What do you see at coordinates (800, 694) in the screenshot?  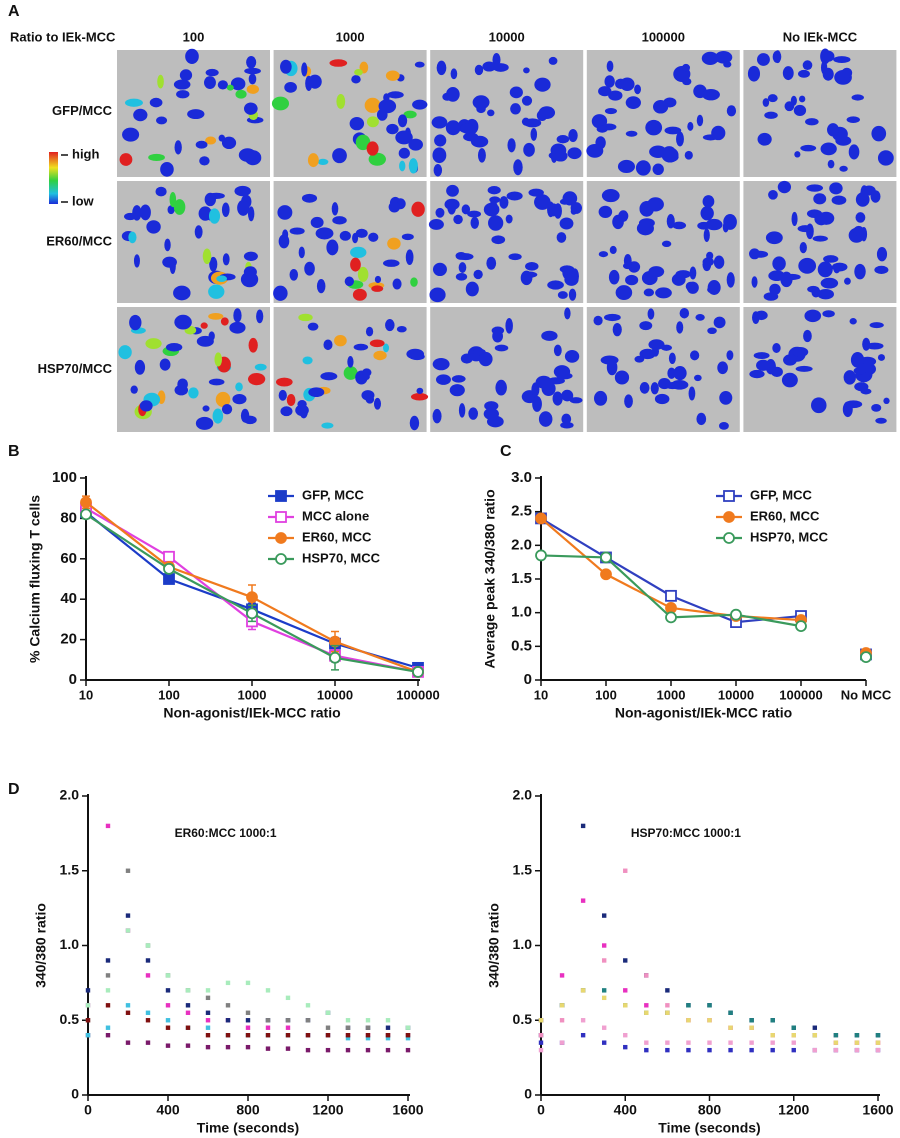 I see `x-tick-label: 100000` at bounding box center [800, 694].